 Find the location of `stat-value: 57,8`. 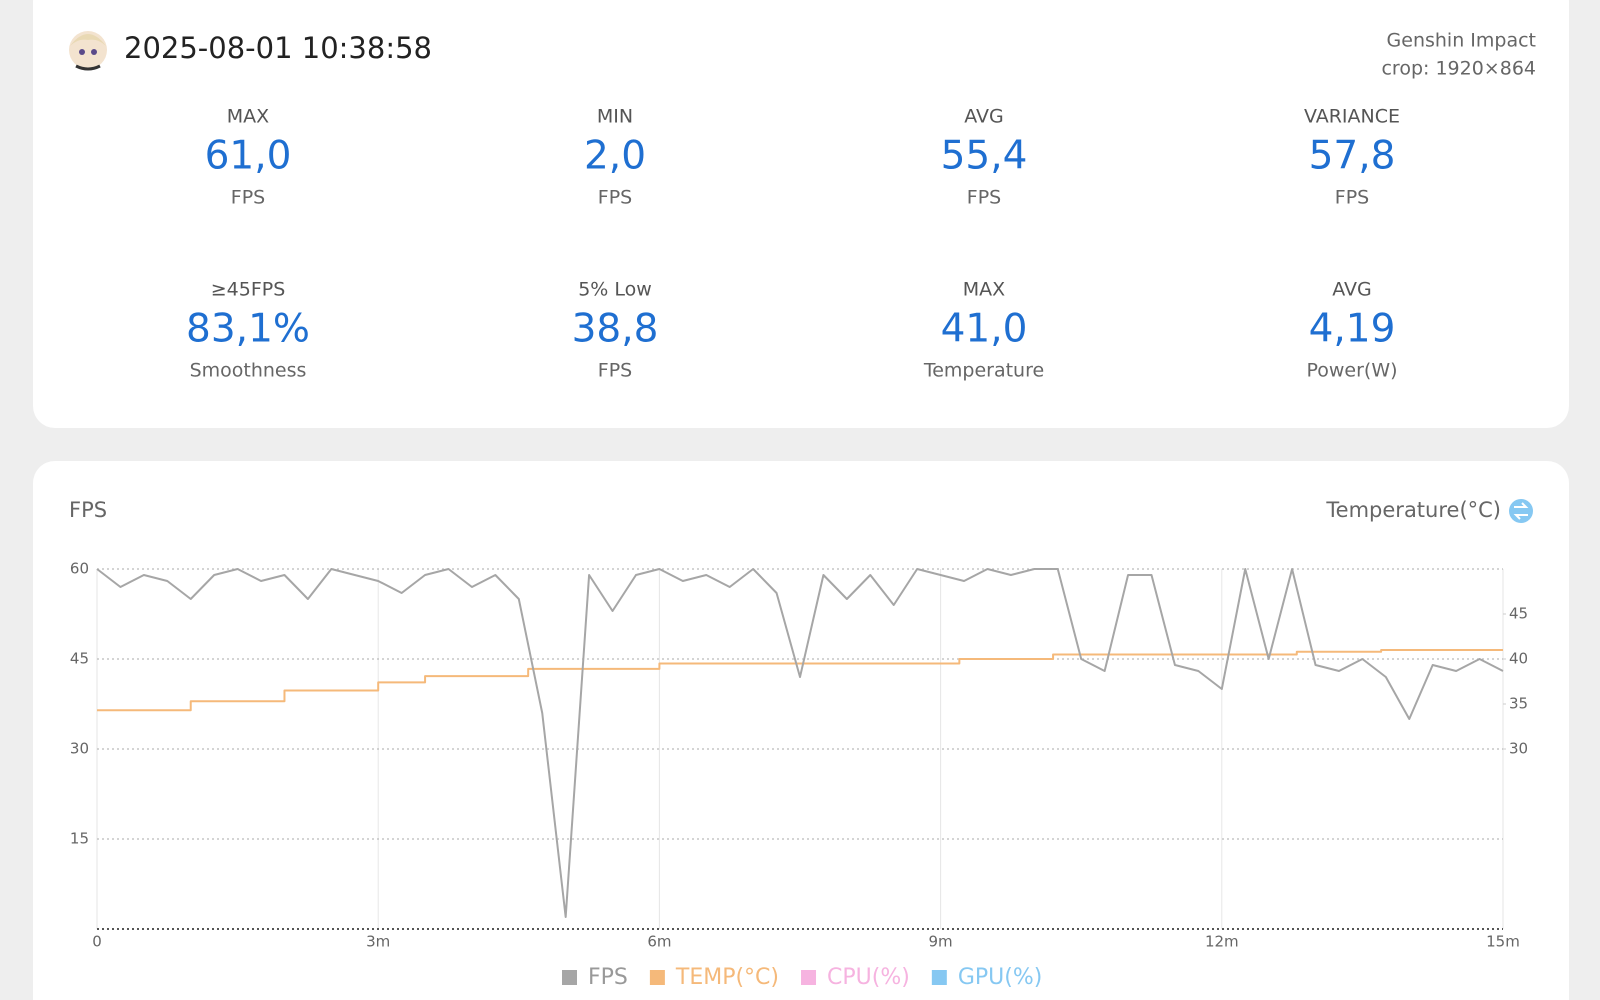

stat-value: 57,8 is located at coordinates (1352, 156).